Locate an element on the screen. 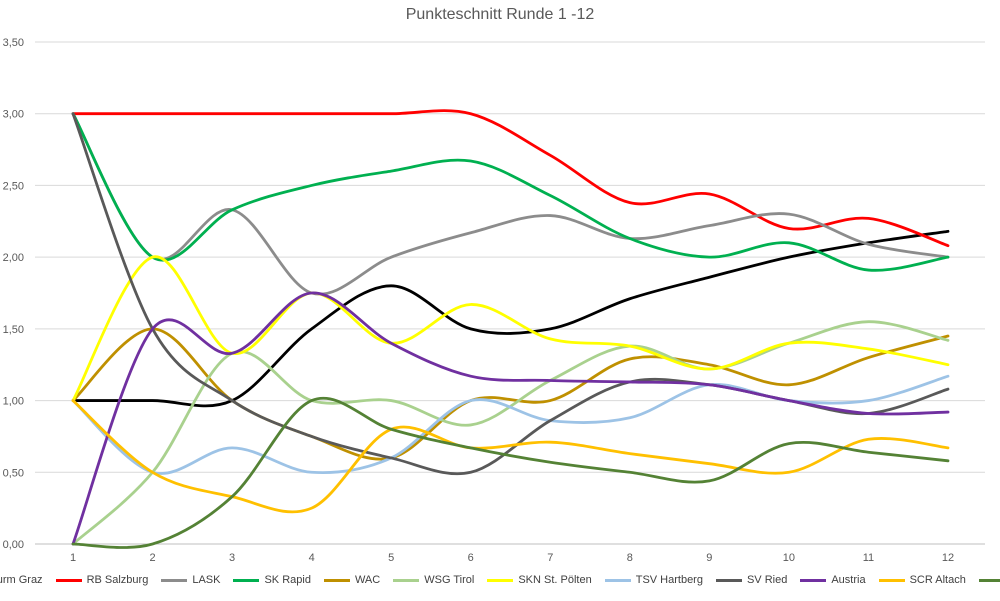 The height and width of the screenshot is (601, 1000). legend-item-sv-ried: SV Ried is located at coordinates (751, 580).